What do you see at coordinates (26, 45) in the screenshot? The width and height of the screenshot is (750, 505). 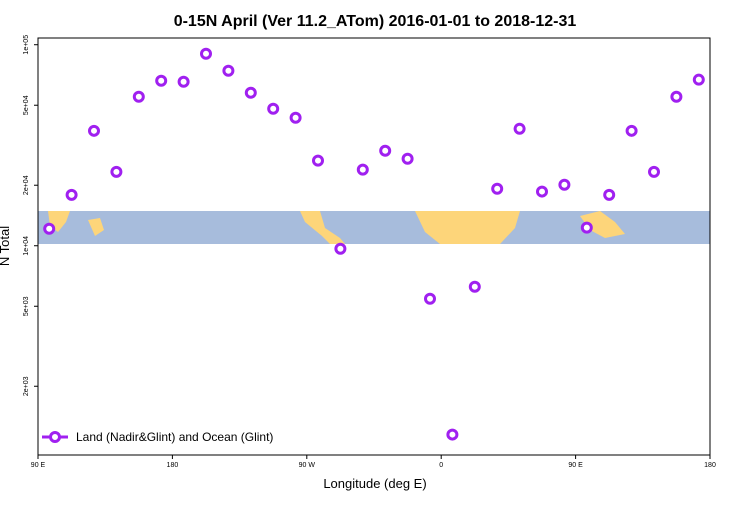 I see `y-tick-label: 1e+05` at bounding box center [26, 45].